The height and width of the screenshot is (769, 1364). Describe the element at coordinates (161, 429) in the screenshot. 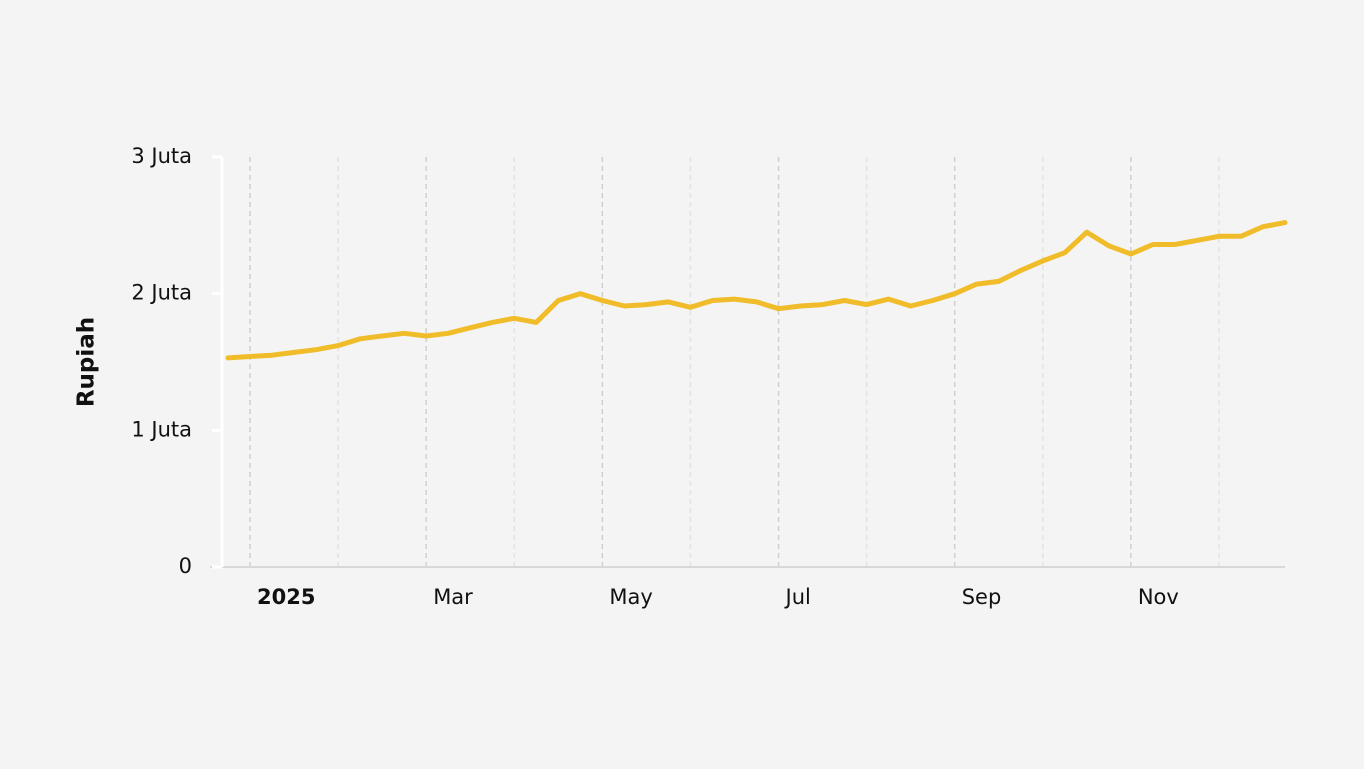

I see `y-tick-label: 1 Juta` at that location.